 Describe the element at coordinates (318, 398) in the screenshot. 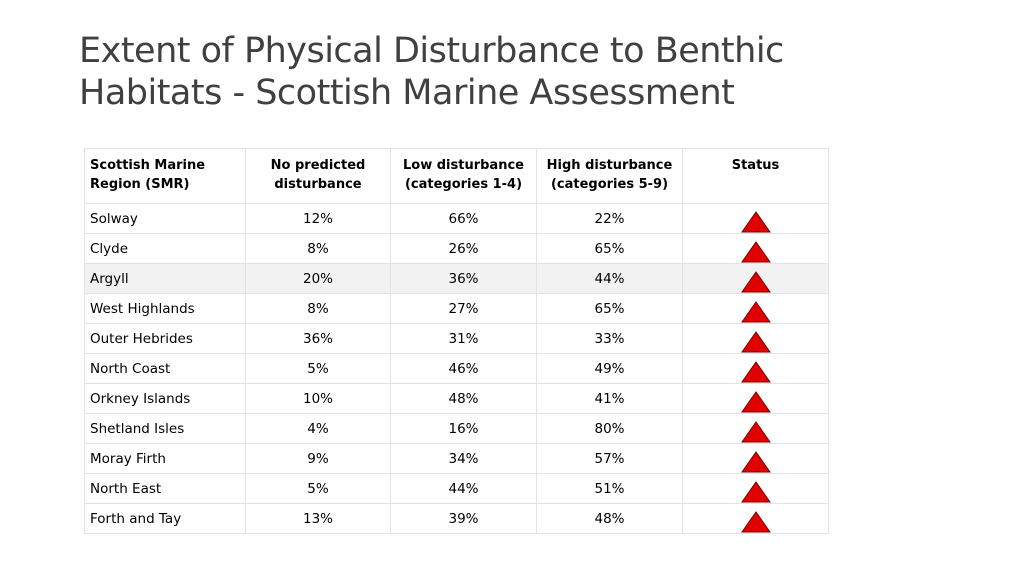

I see `no-disturbance-cell: 10%` at that location.